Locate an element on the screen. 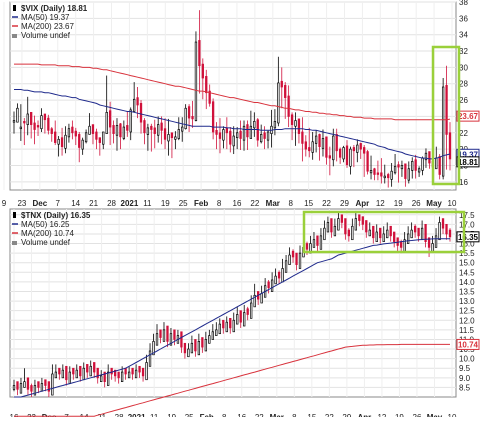  x-tick-label: Apr is located at coordinates (363, 203).